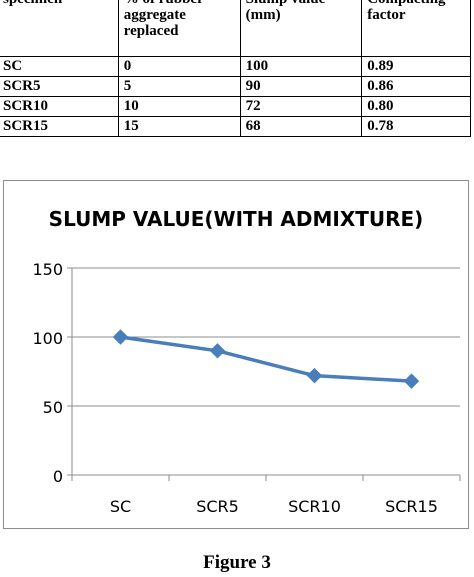 Image resolution: width=474 pixels, height=577 pixels. Describe the element at coordinates (416, 28) in the screenshot. I see `header-cell: Compacting factor` at that location.